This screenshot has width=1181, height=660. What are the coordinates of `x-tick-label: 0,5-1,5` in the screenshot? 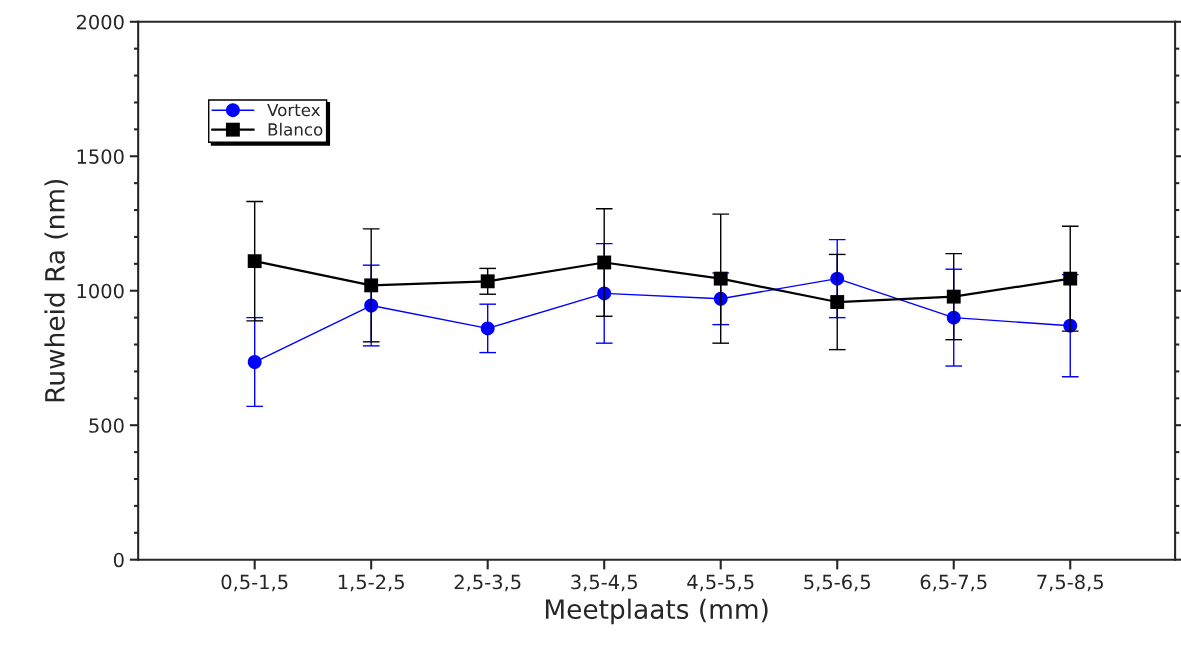 It's located at (254, 583).